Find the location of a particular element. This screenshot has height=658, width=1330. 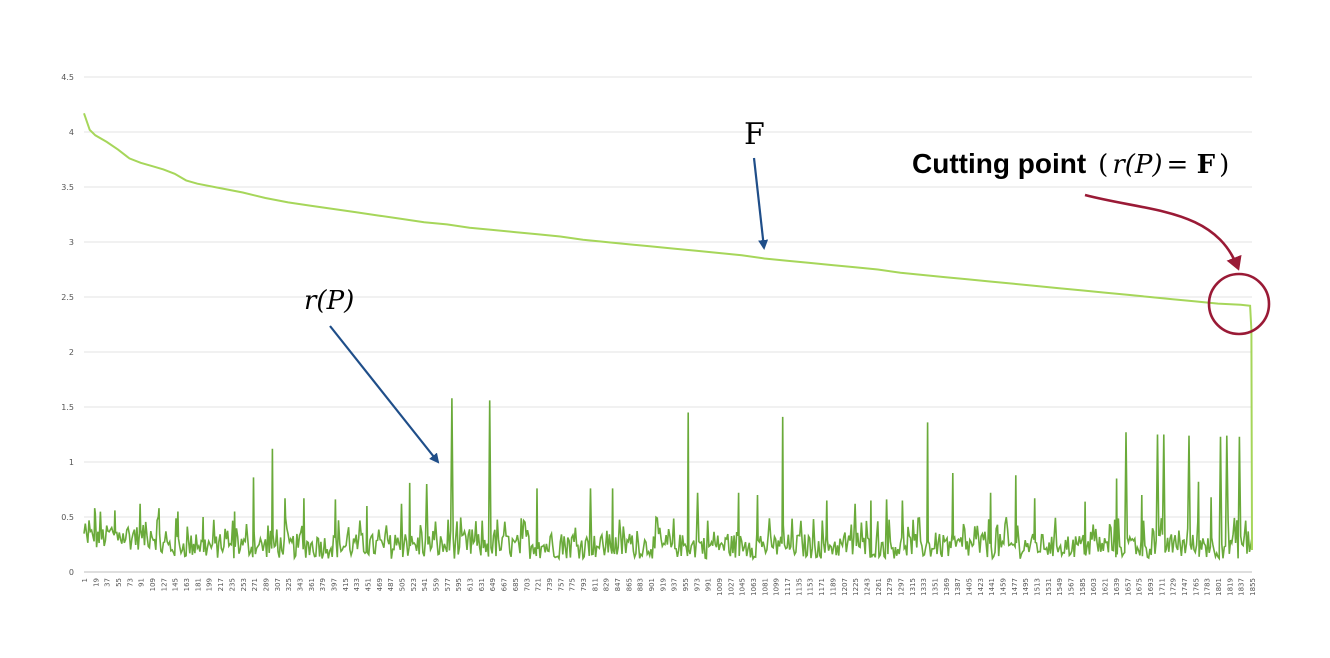

y-tick-label: 2 is located at coordinates (71, 352).